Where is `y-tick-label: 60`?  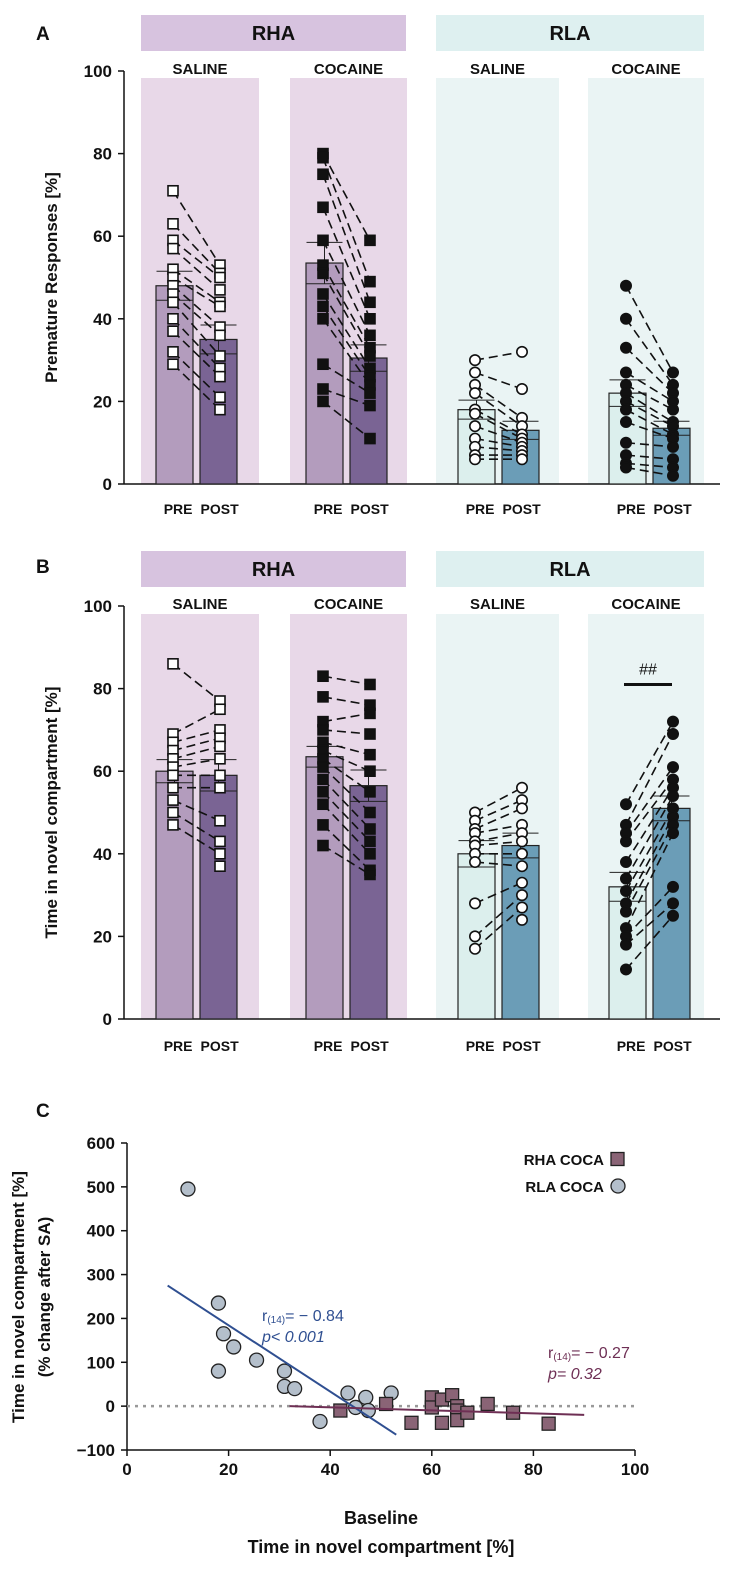 y-tick-label: 60 is located at coordinates (102, 236).